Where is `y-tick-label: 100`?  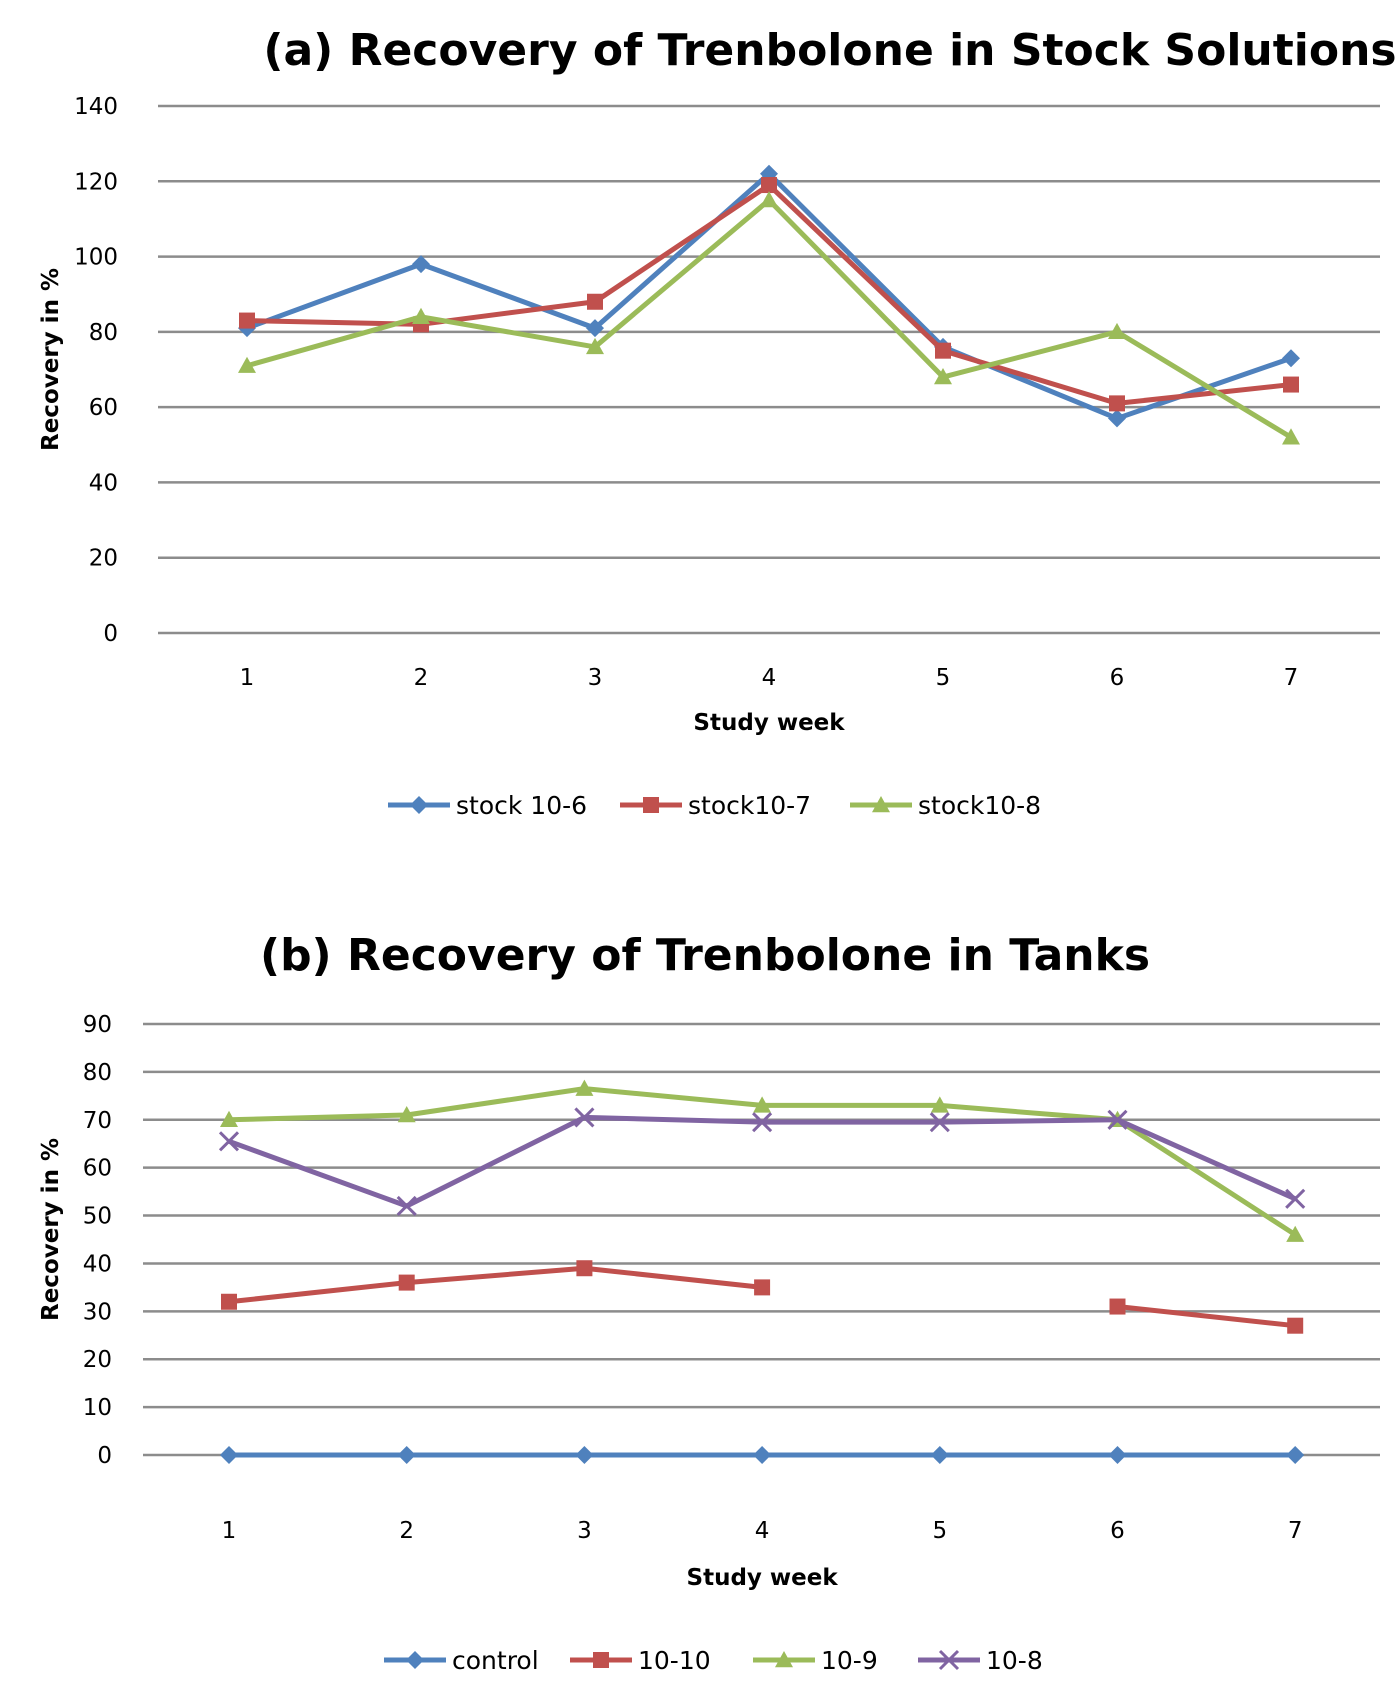 y-tick-label: 100 is located at coordinates (96, 258).